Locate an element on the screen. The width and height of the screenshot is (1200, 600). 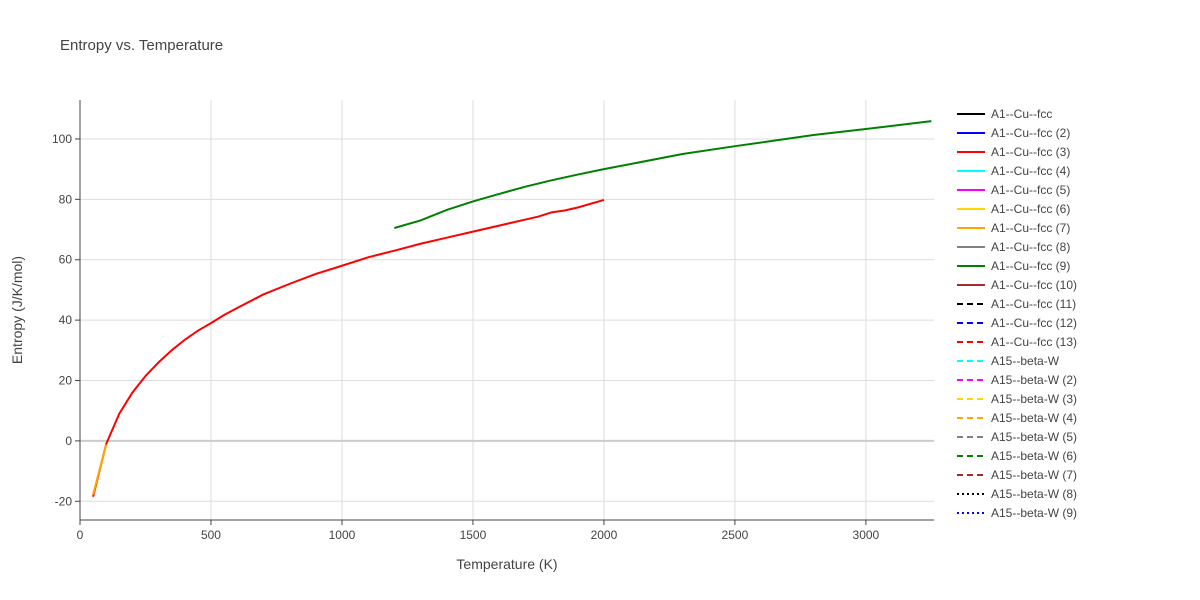
legend-label: A15--beta-W is located at coordinates (1025, 361).